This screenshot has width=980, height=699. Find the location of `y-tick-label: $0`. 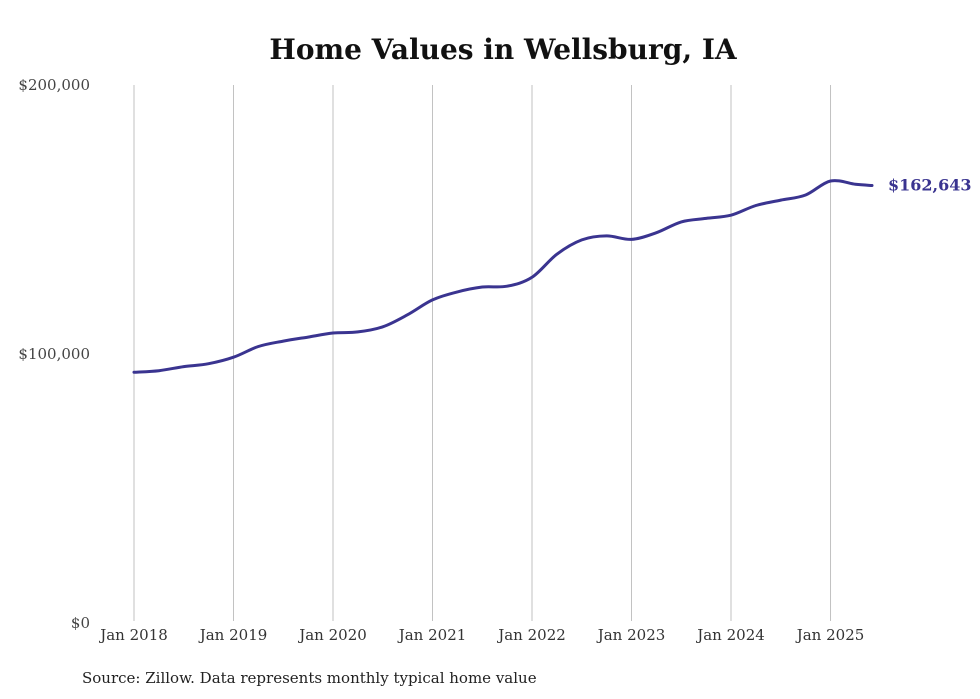

y-tick-label: $0 is located at coordinates (80, 623).